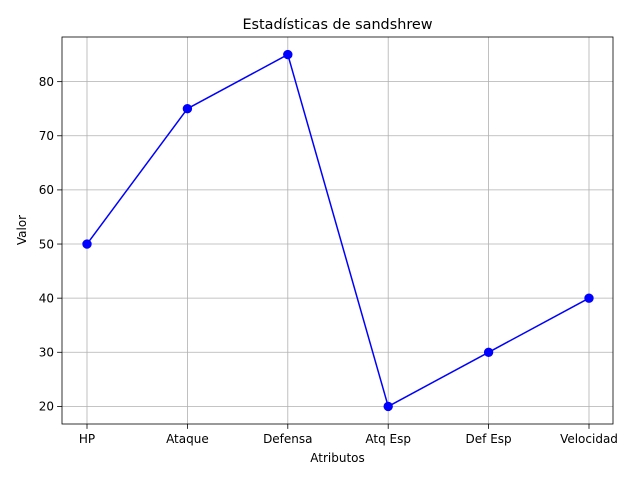  What do you see at coordinates (46, 298) in the screenshot?
I see `y-tick-label: 40` at bounding box center [46, 298].